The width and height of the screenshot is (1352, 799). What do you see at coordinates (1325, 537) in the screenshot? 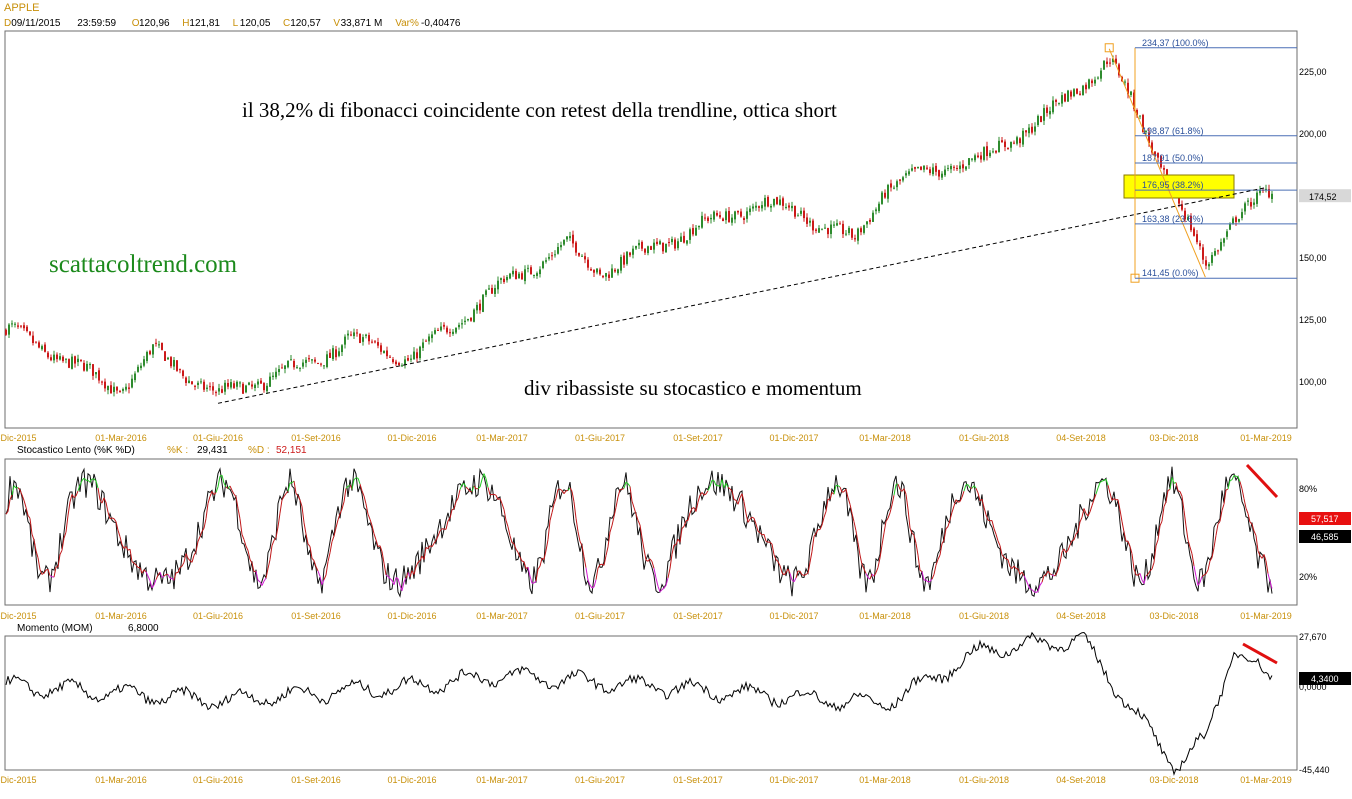
I see `stochastic-last-k: 46,585` at bounding box center [1325, 537].